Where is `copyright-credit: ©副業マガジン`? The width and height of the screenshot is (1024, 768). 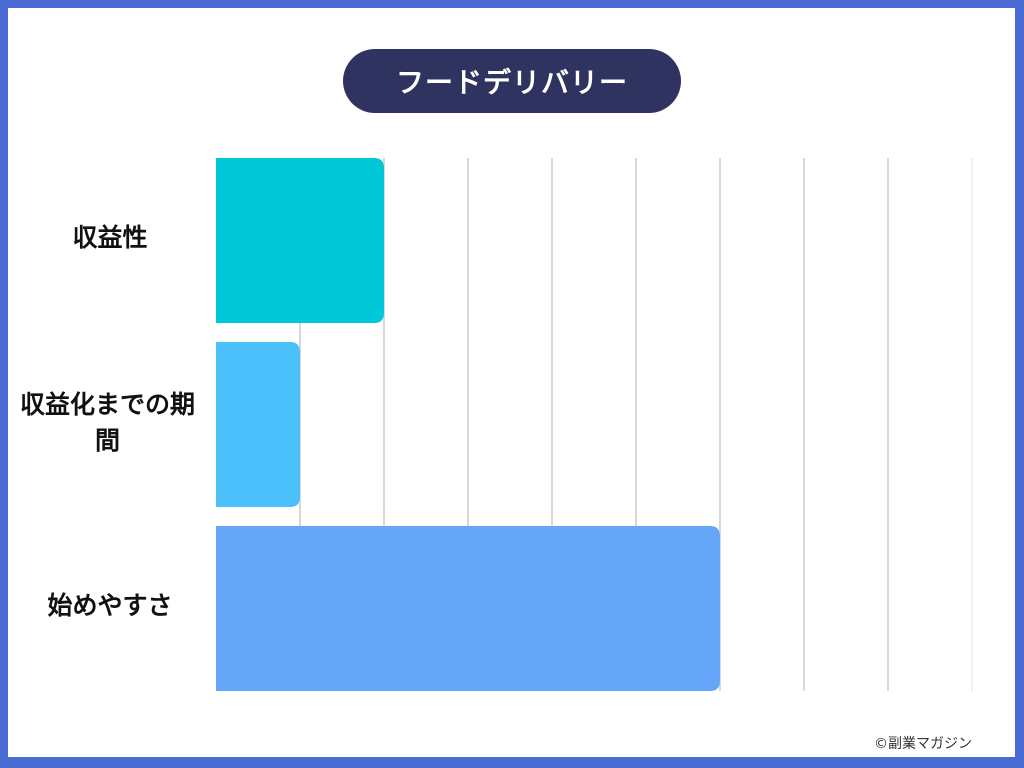 copyright-credit: ©副業マガジン is located at coordinates (923, 744).